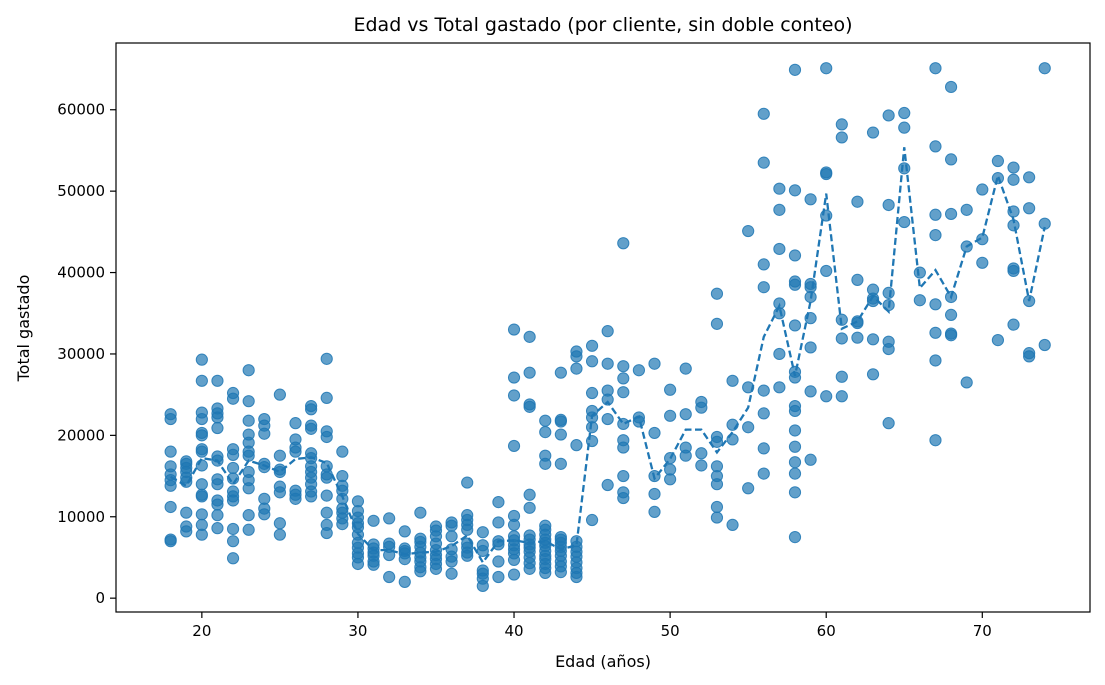 Image resolution: width=1105 pixels, height=685 pixels. Describe the element at coordinates (603, 661) in the screenshot. I see `x-axis-label: Edad (años)` at that location.